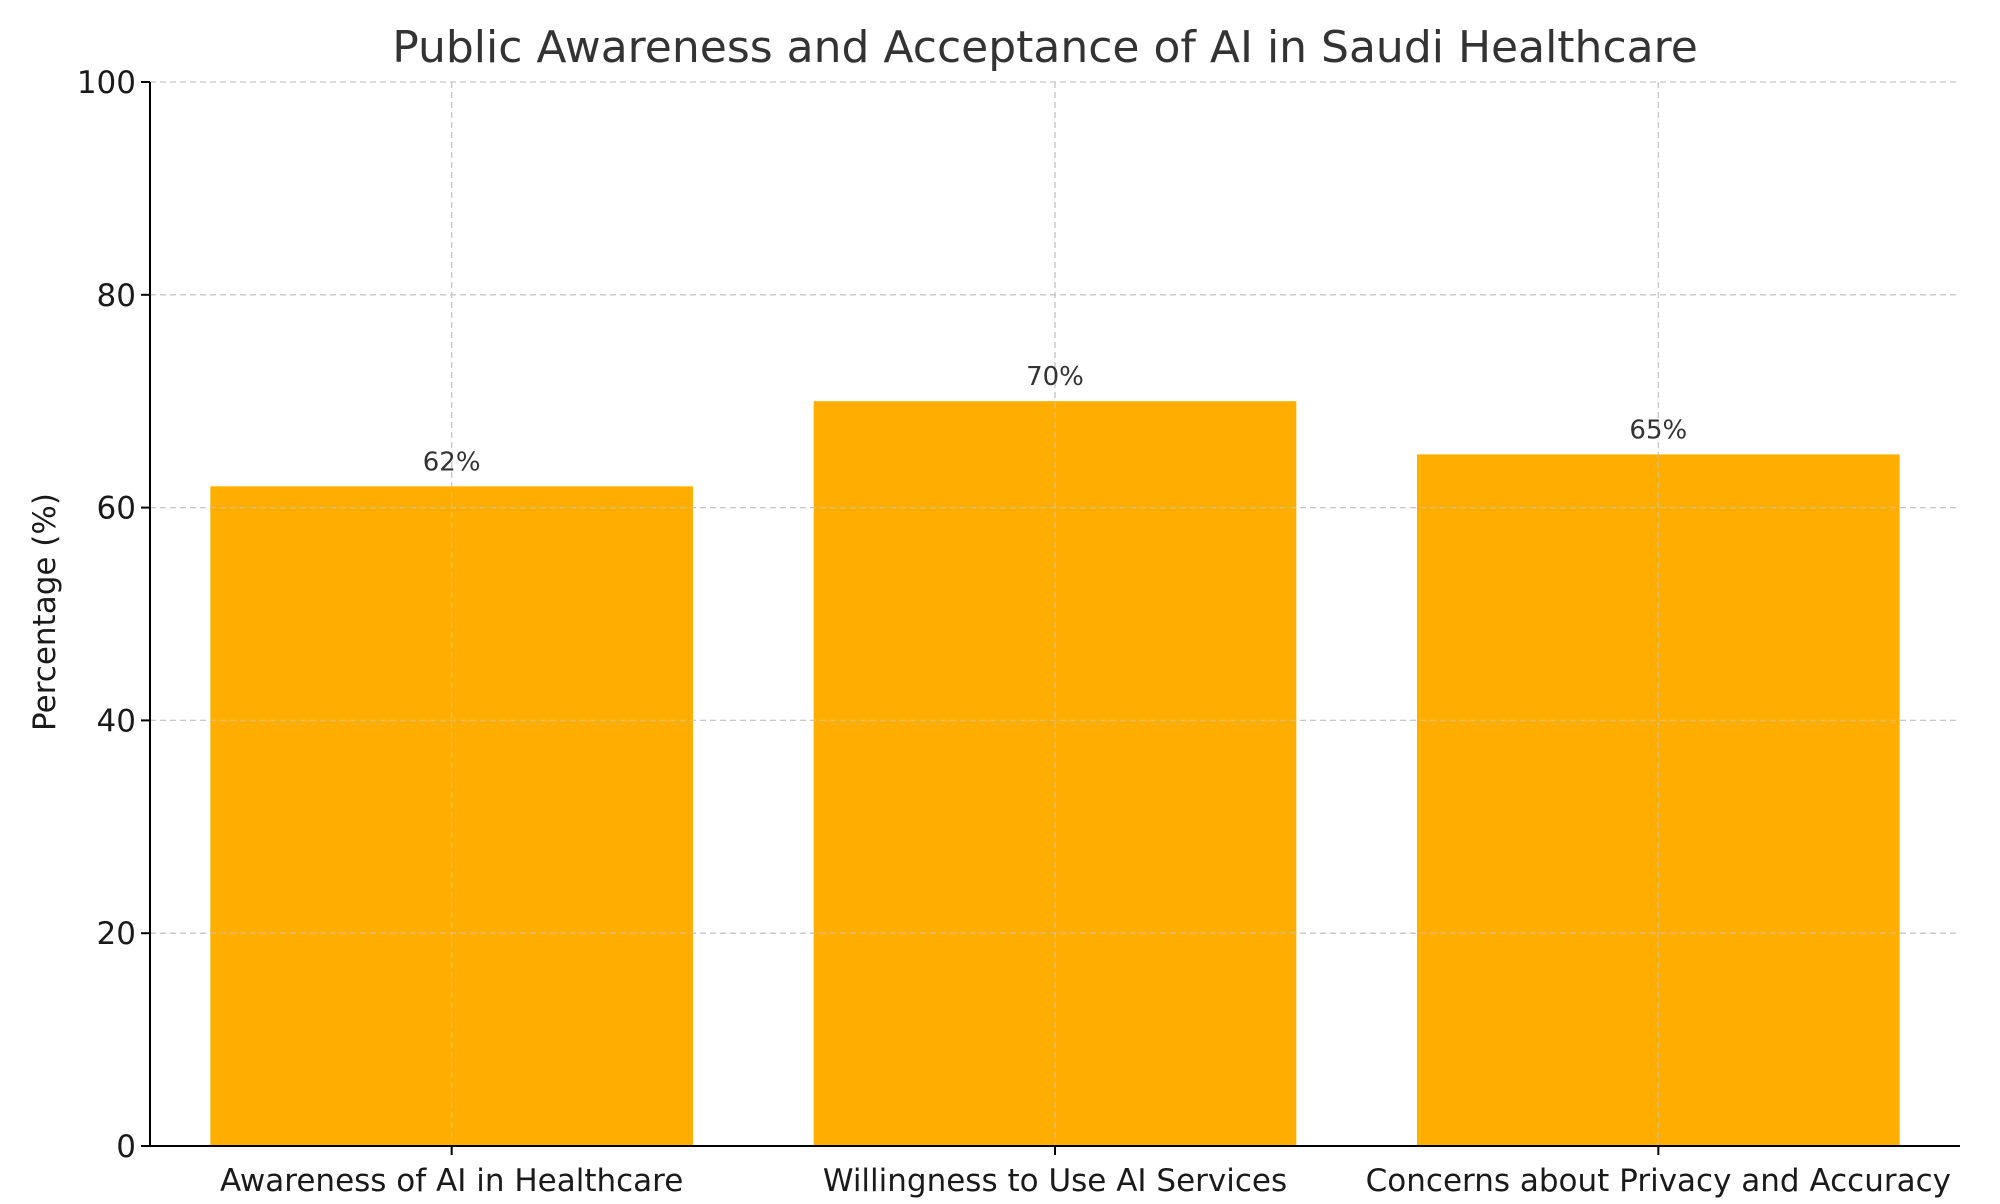 The height and width of the screenshot is (1204, 2000). I want to click on y-tick-label: 40, so click(116, 721).